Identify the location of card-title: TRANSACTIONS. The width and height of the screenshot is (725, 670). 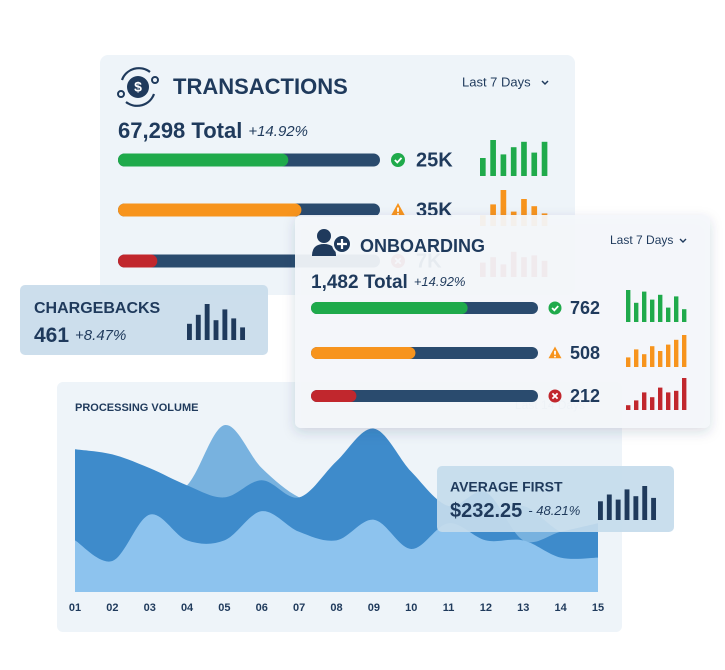
(260, 86).